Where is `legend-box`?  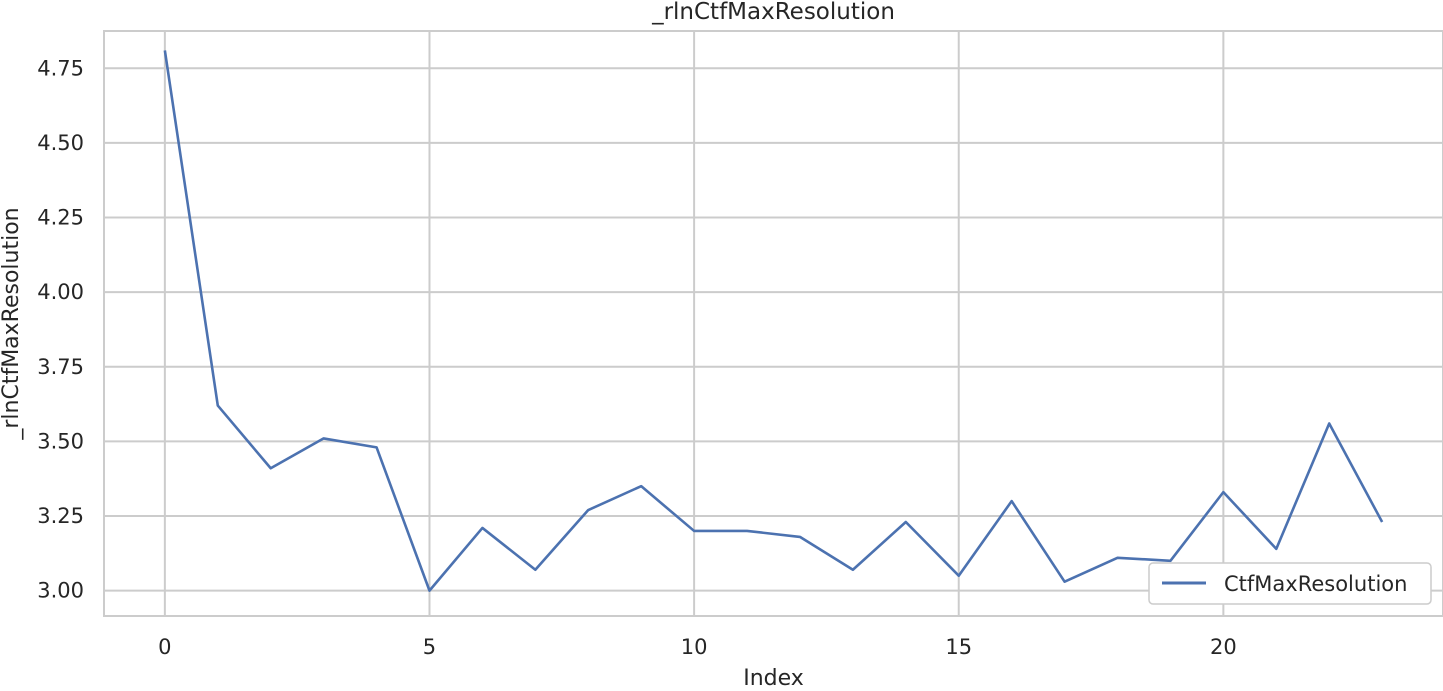 legend-box is located at coordinates (1290, 583).